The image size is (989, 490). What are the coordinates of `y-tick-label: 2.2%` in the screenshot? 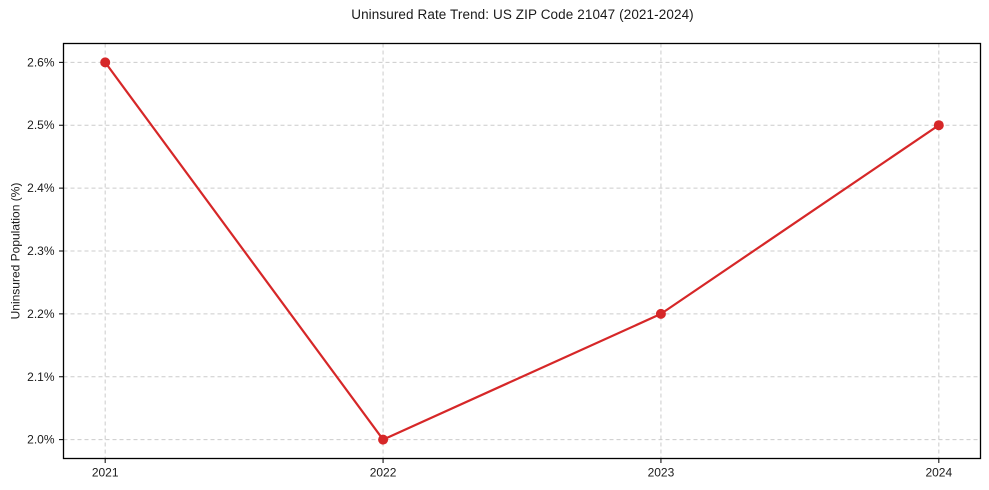 It's located at (41, 314).